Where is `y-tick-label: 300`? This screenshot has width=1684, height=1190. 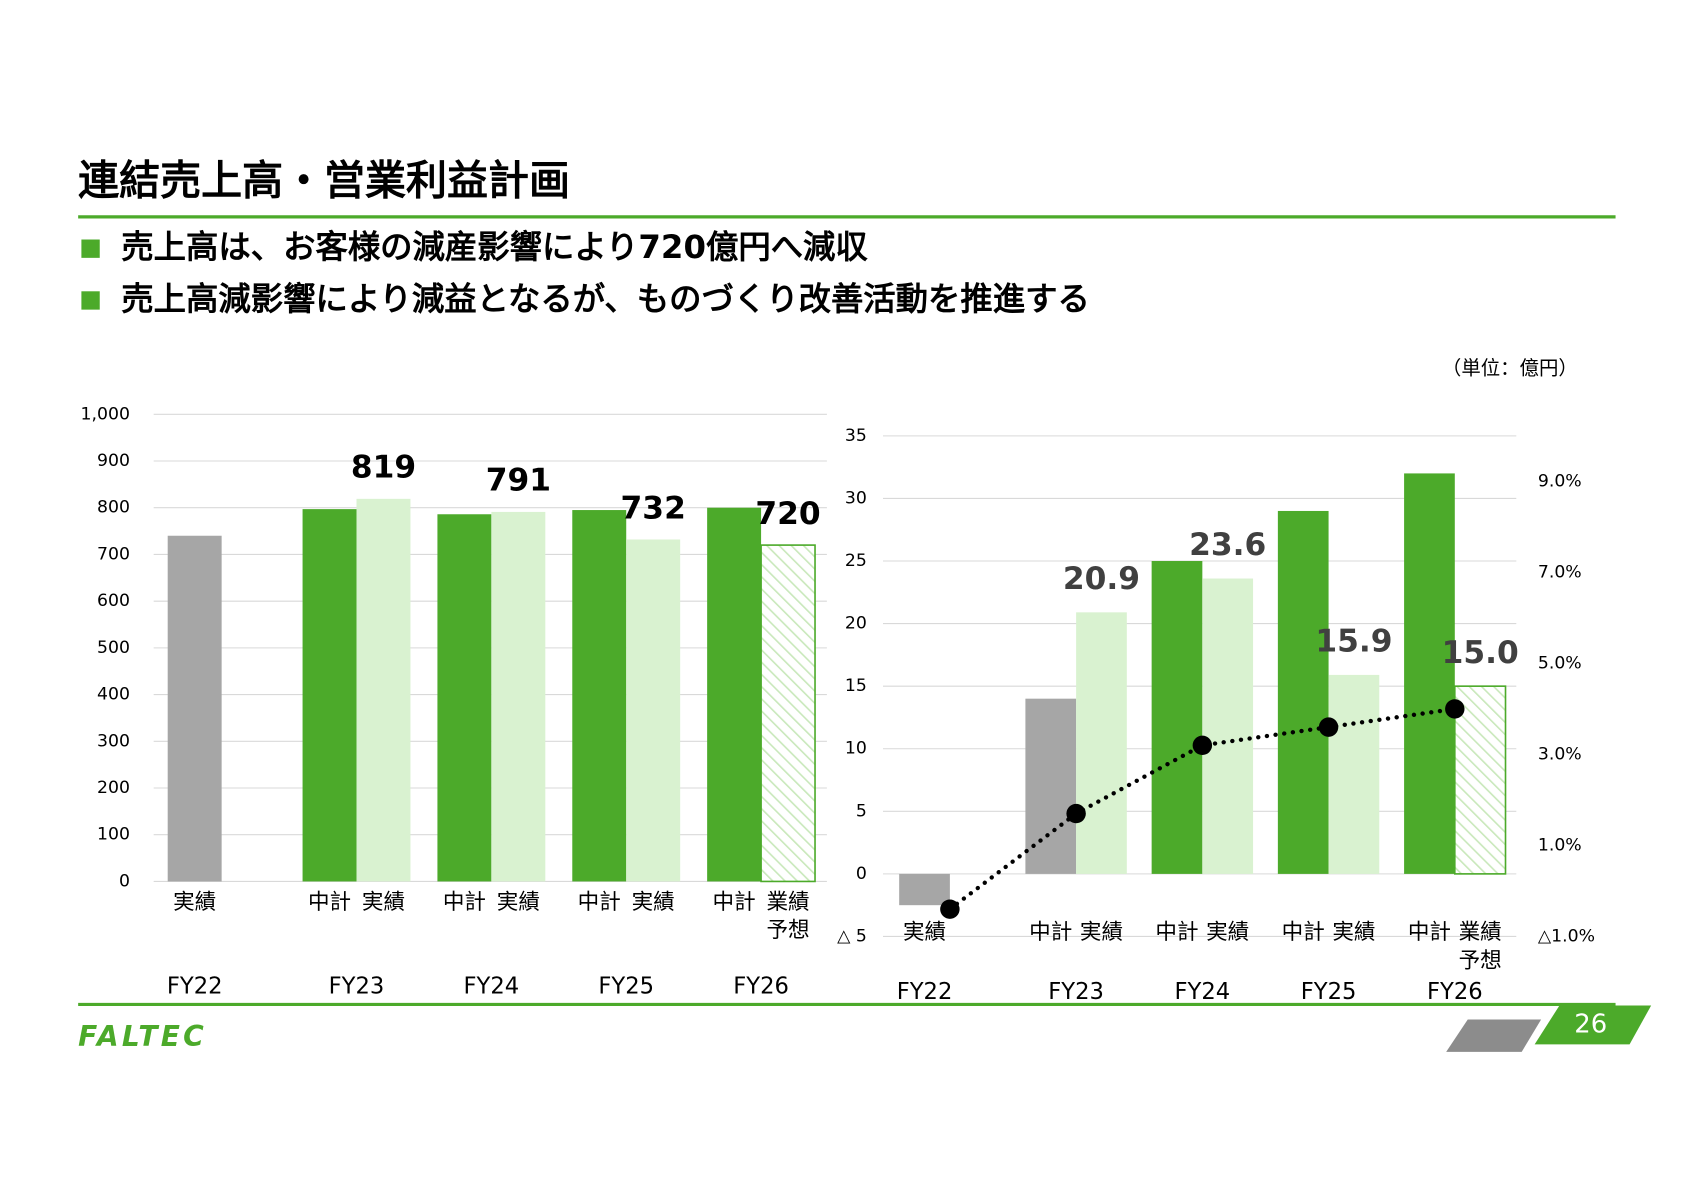 y-tick-label: 300 is located at coordinates (113, 741).